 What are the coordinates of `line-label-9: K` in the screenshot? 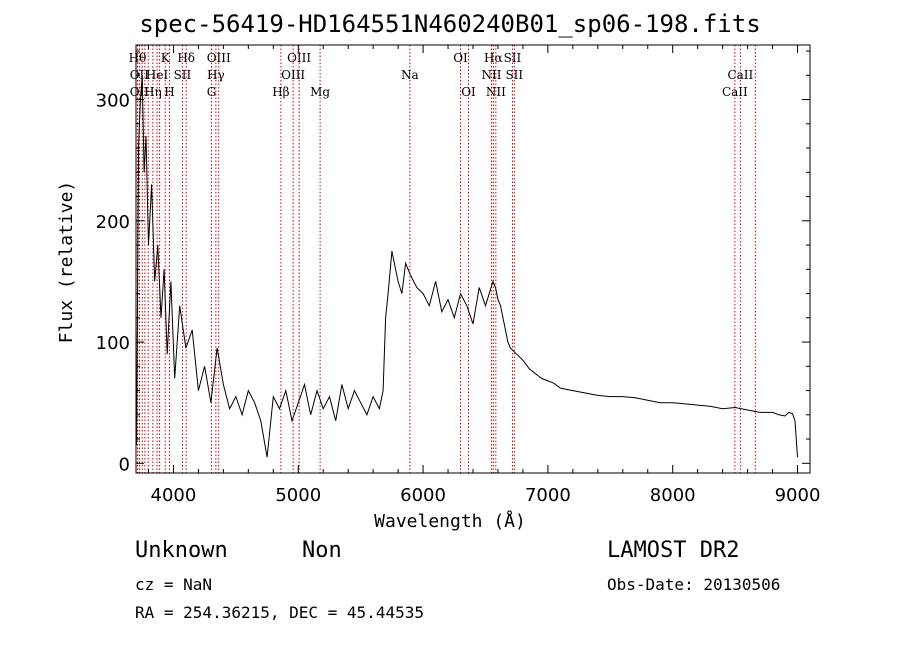 It's located at (166, 58).